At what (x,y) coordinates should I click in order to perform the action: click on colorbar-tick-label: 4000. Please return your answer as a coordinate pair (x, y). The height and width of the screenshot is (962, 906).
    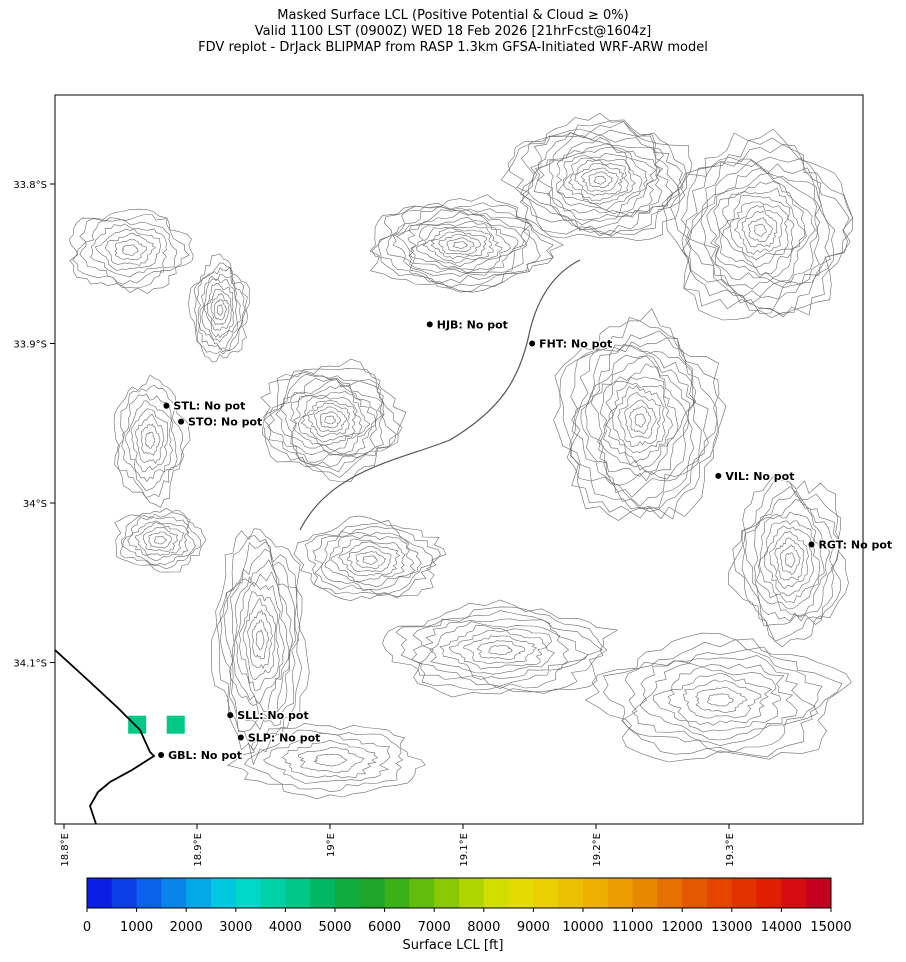
    Looking at the image, I should click on (285, 927).